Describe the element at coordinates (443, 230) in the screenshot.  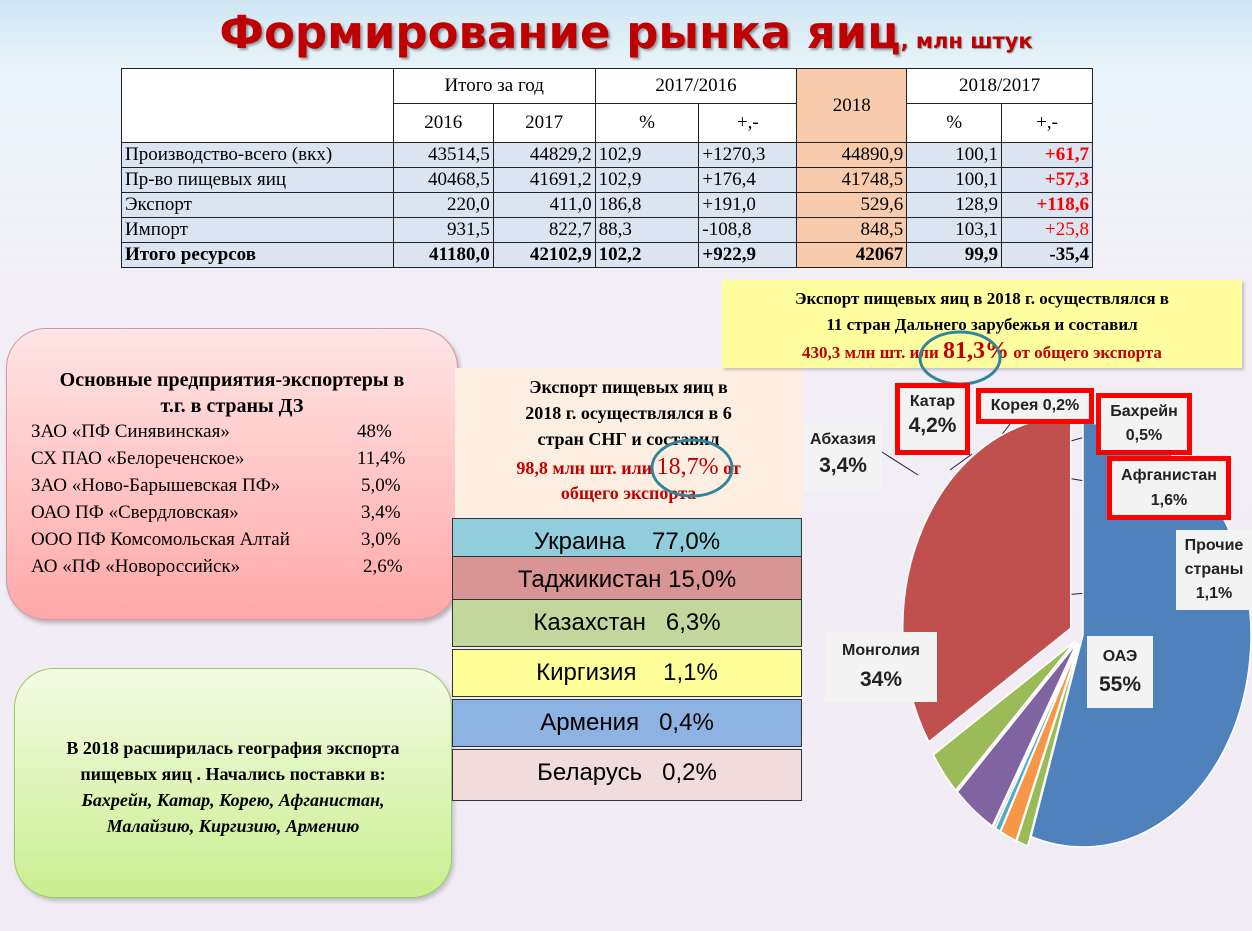
I see `cell: 931,5` at that location.